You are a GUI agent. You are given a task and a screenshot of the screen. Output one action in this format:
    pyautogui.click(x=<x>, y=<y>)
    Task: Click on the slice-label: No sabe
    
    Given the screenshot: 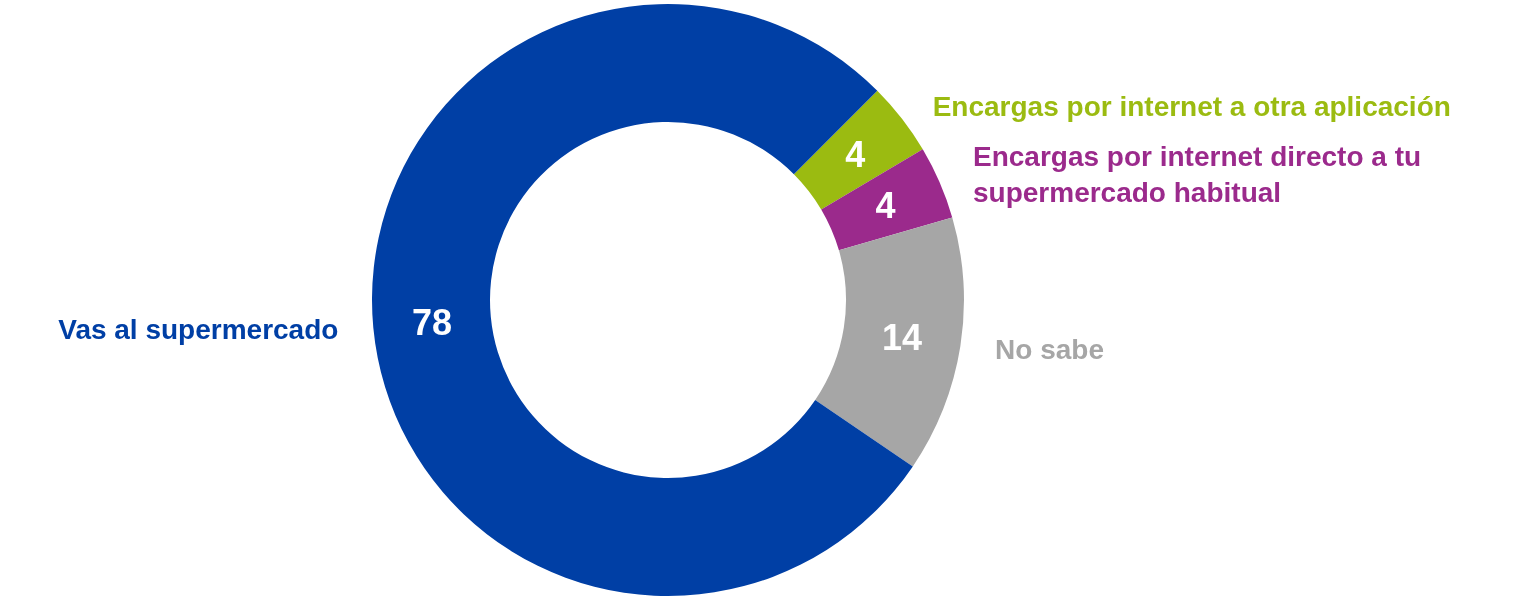 What is the action you would take?
    pyautogui.click(x=1050, y=349)
    